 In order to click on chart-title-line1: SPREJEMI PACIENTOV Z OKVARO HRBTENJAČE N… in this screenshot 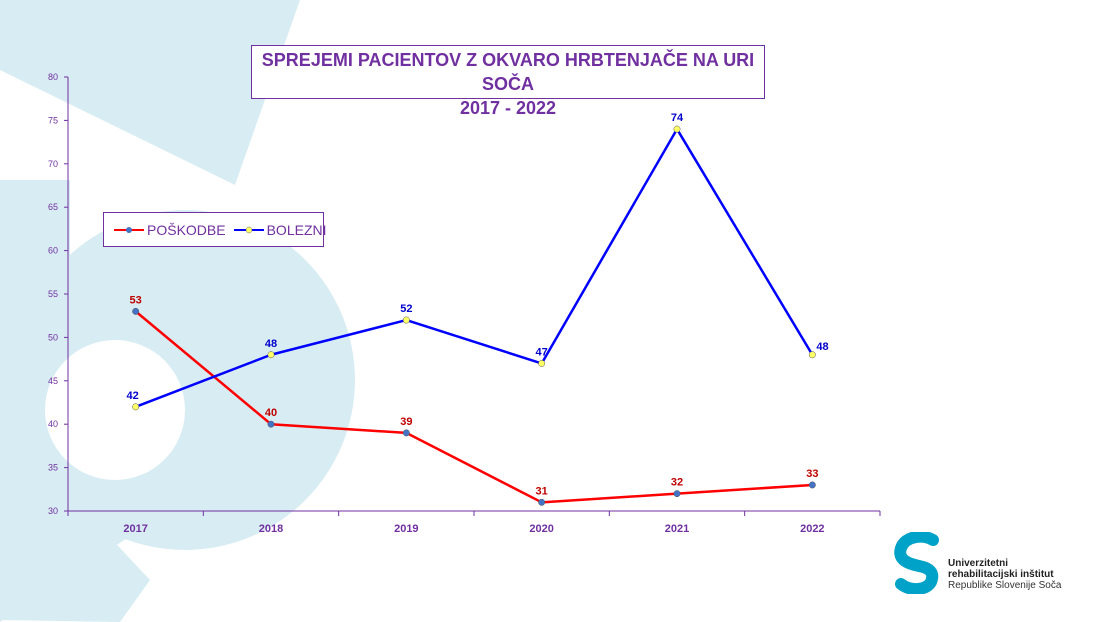, I will do `click(508, 72)`.